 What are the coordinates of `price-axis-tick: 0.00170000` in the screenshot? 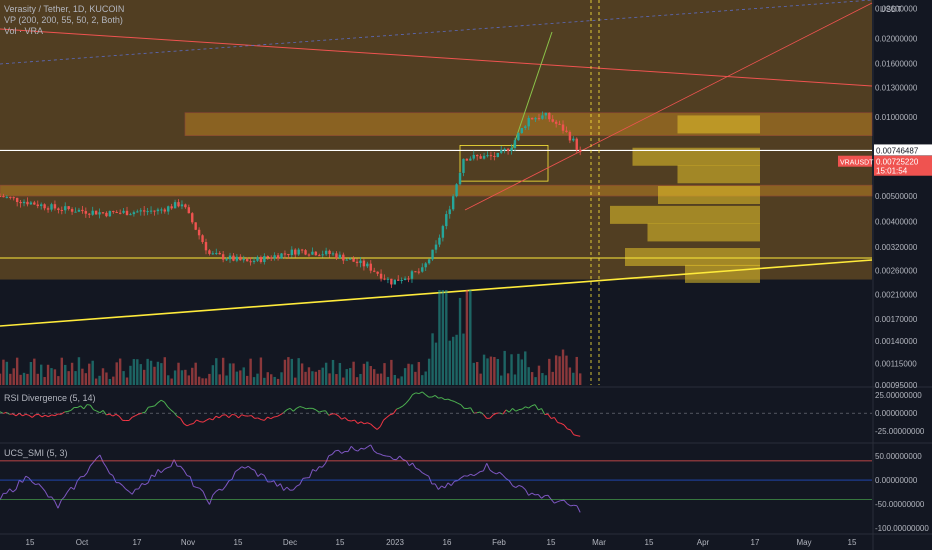 It's located at (896, 319).